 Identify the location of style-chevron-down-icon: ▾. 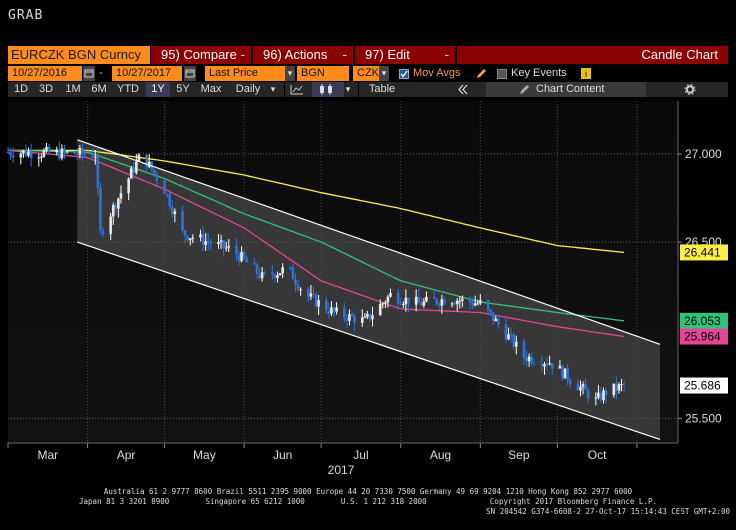
(348, 89).